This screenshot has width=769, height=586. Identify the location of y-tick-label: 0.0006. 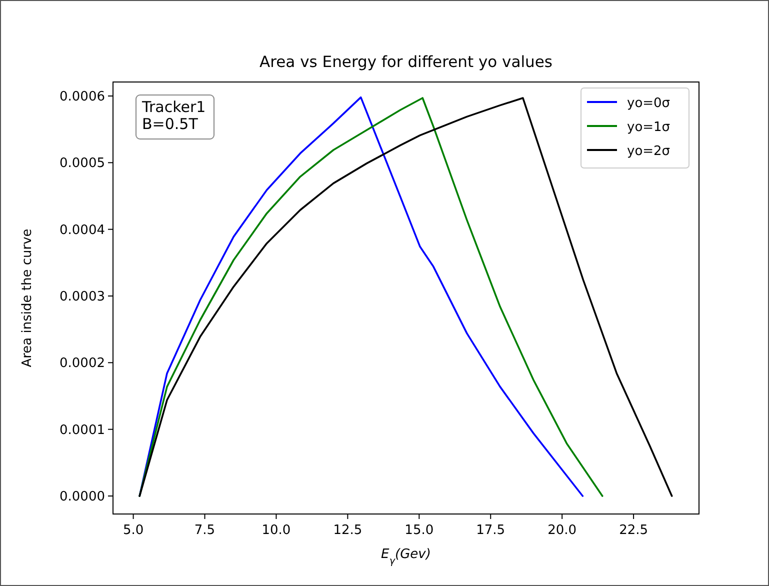
(82, 97).